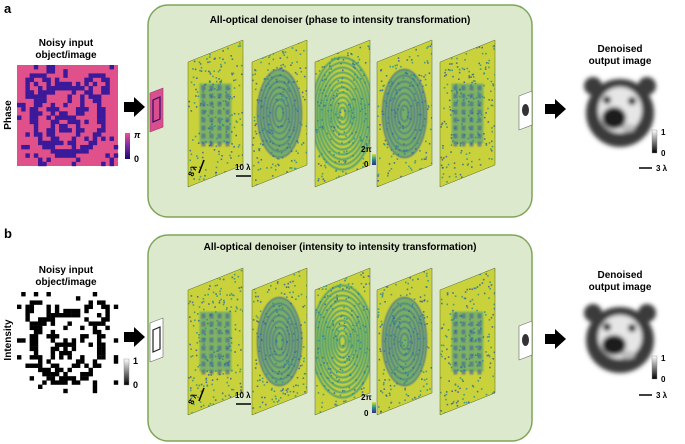 The width and height of the screenshot is (685, 444). Describe the element at coordinates (662, 168) in the screenshot. I see `output-scale-bar-label: 3 λ` at that location.